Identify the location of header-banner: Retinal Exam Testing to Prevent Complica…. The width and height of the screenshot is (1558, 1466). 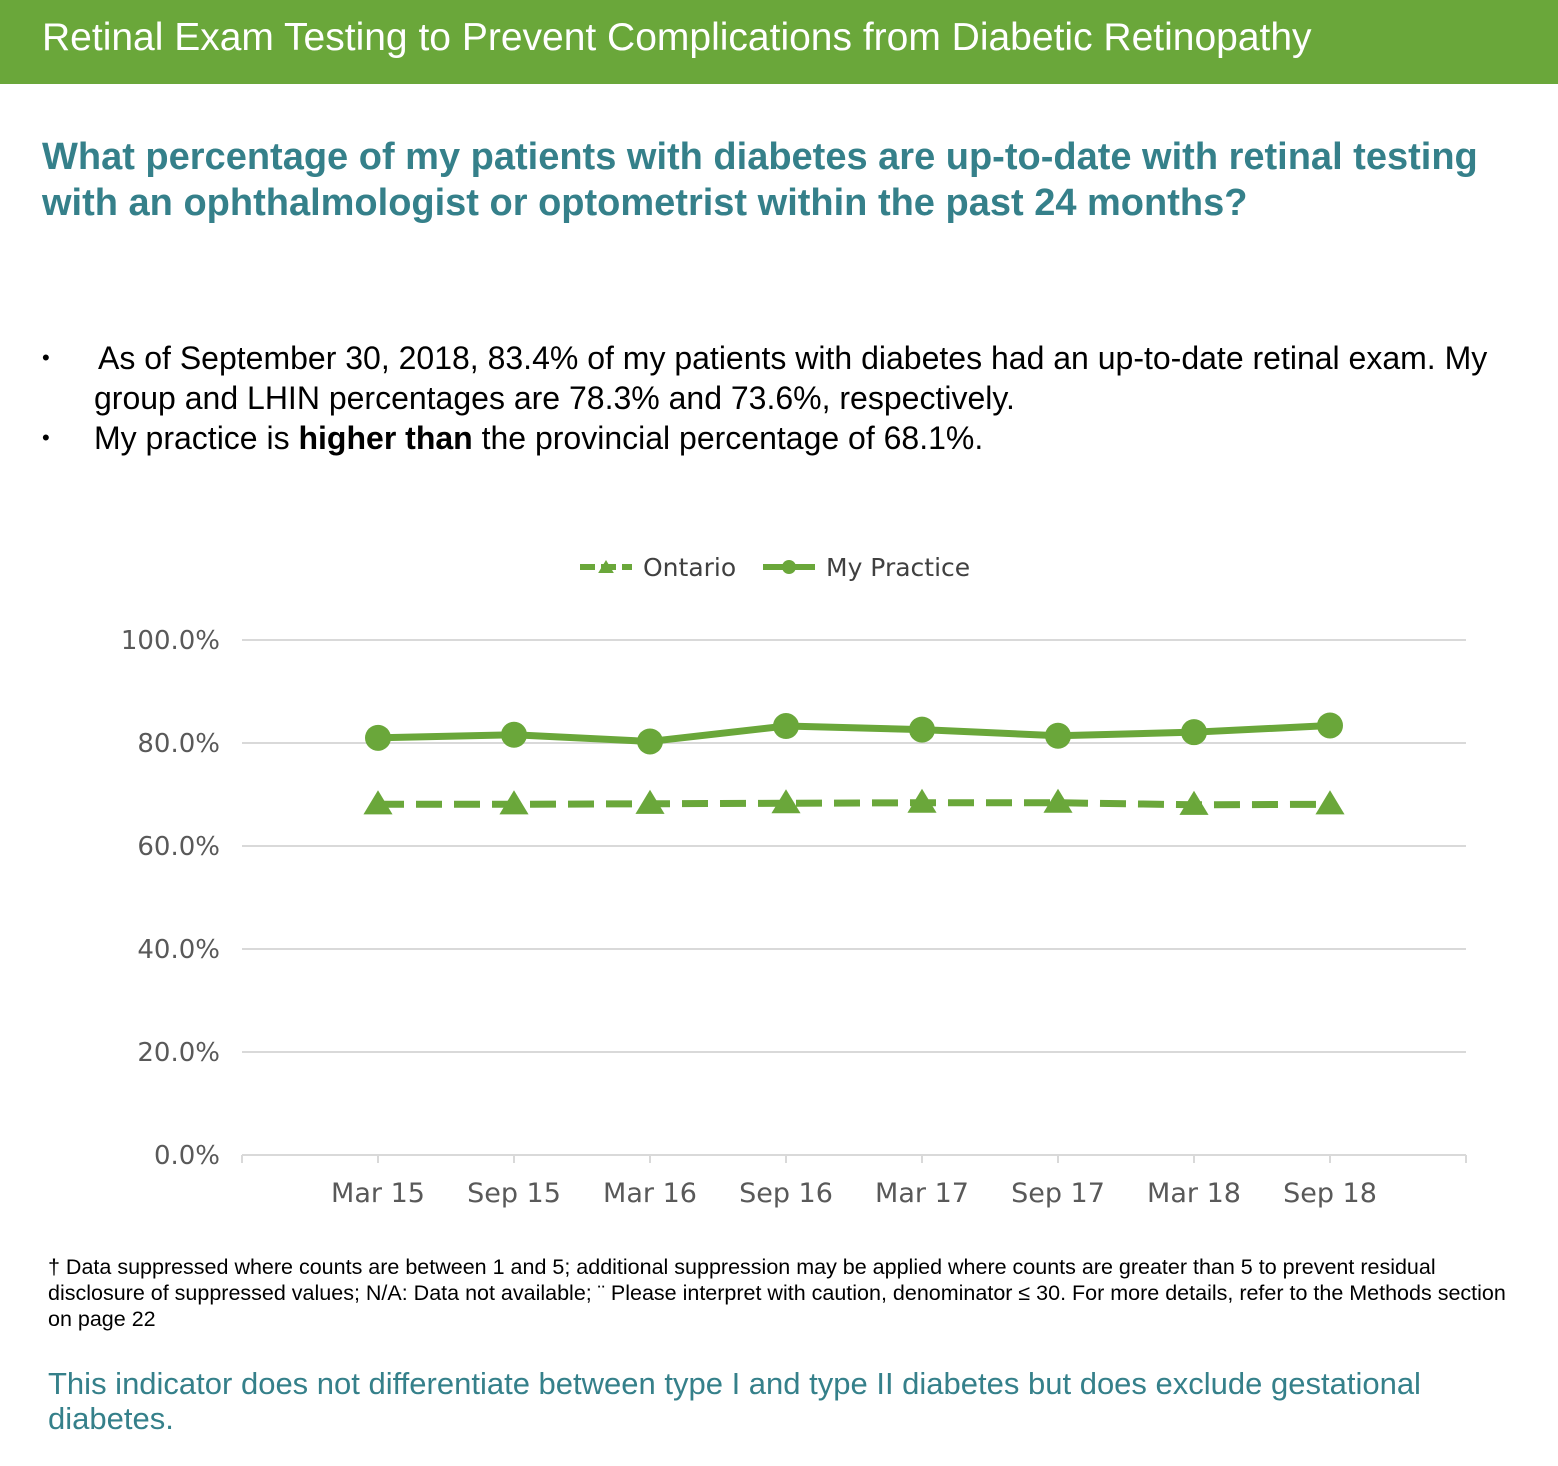
(779, 42).